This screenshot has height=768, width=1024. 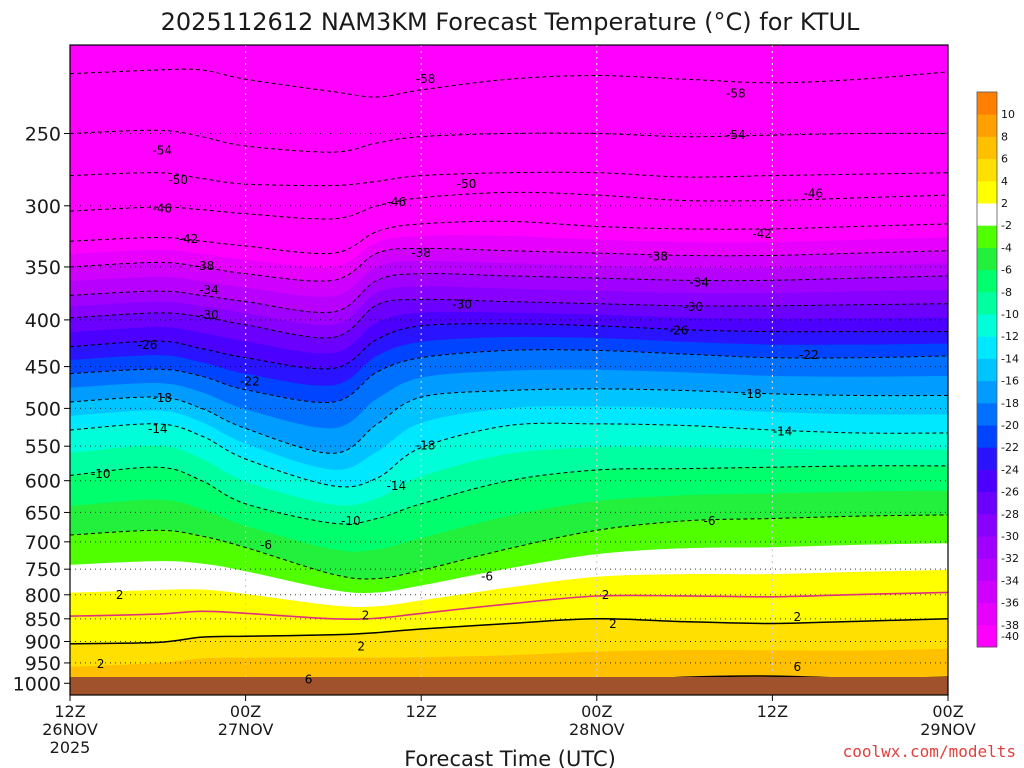 What do you see at coordinates (246, 729) in the screenshot?
I see `x-tick-label: 27NOV` at bounding box center [246, 729].